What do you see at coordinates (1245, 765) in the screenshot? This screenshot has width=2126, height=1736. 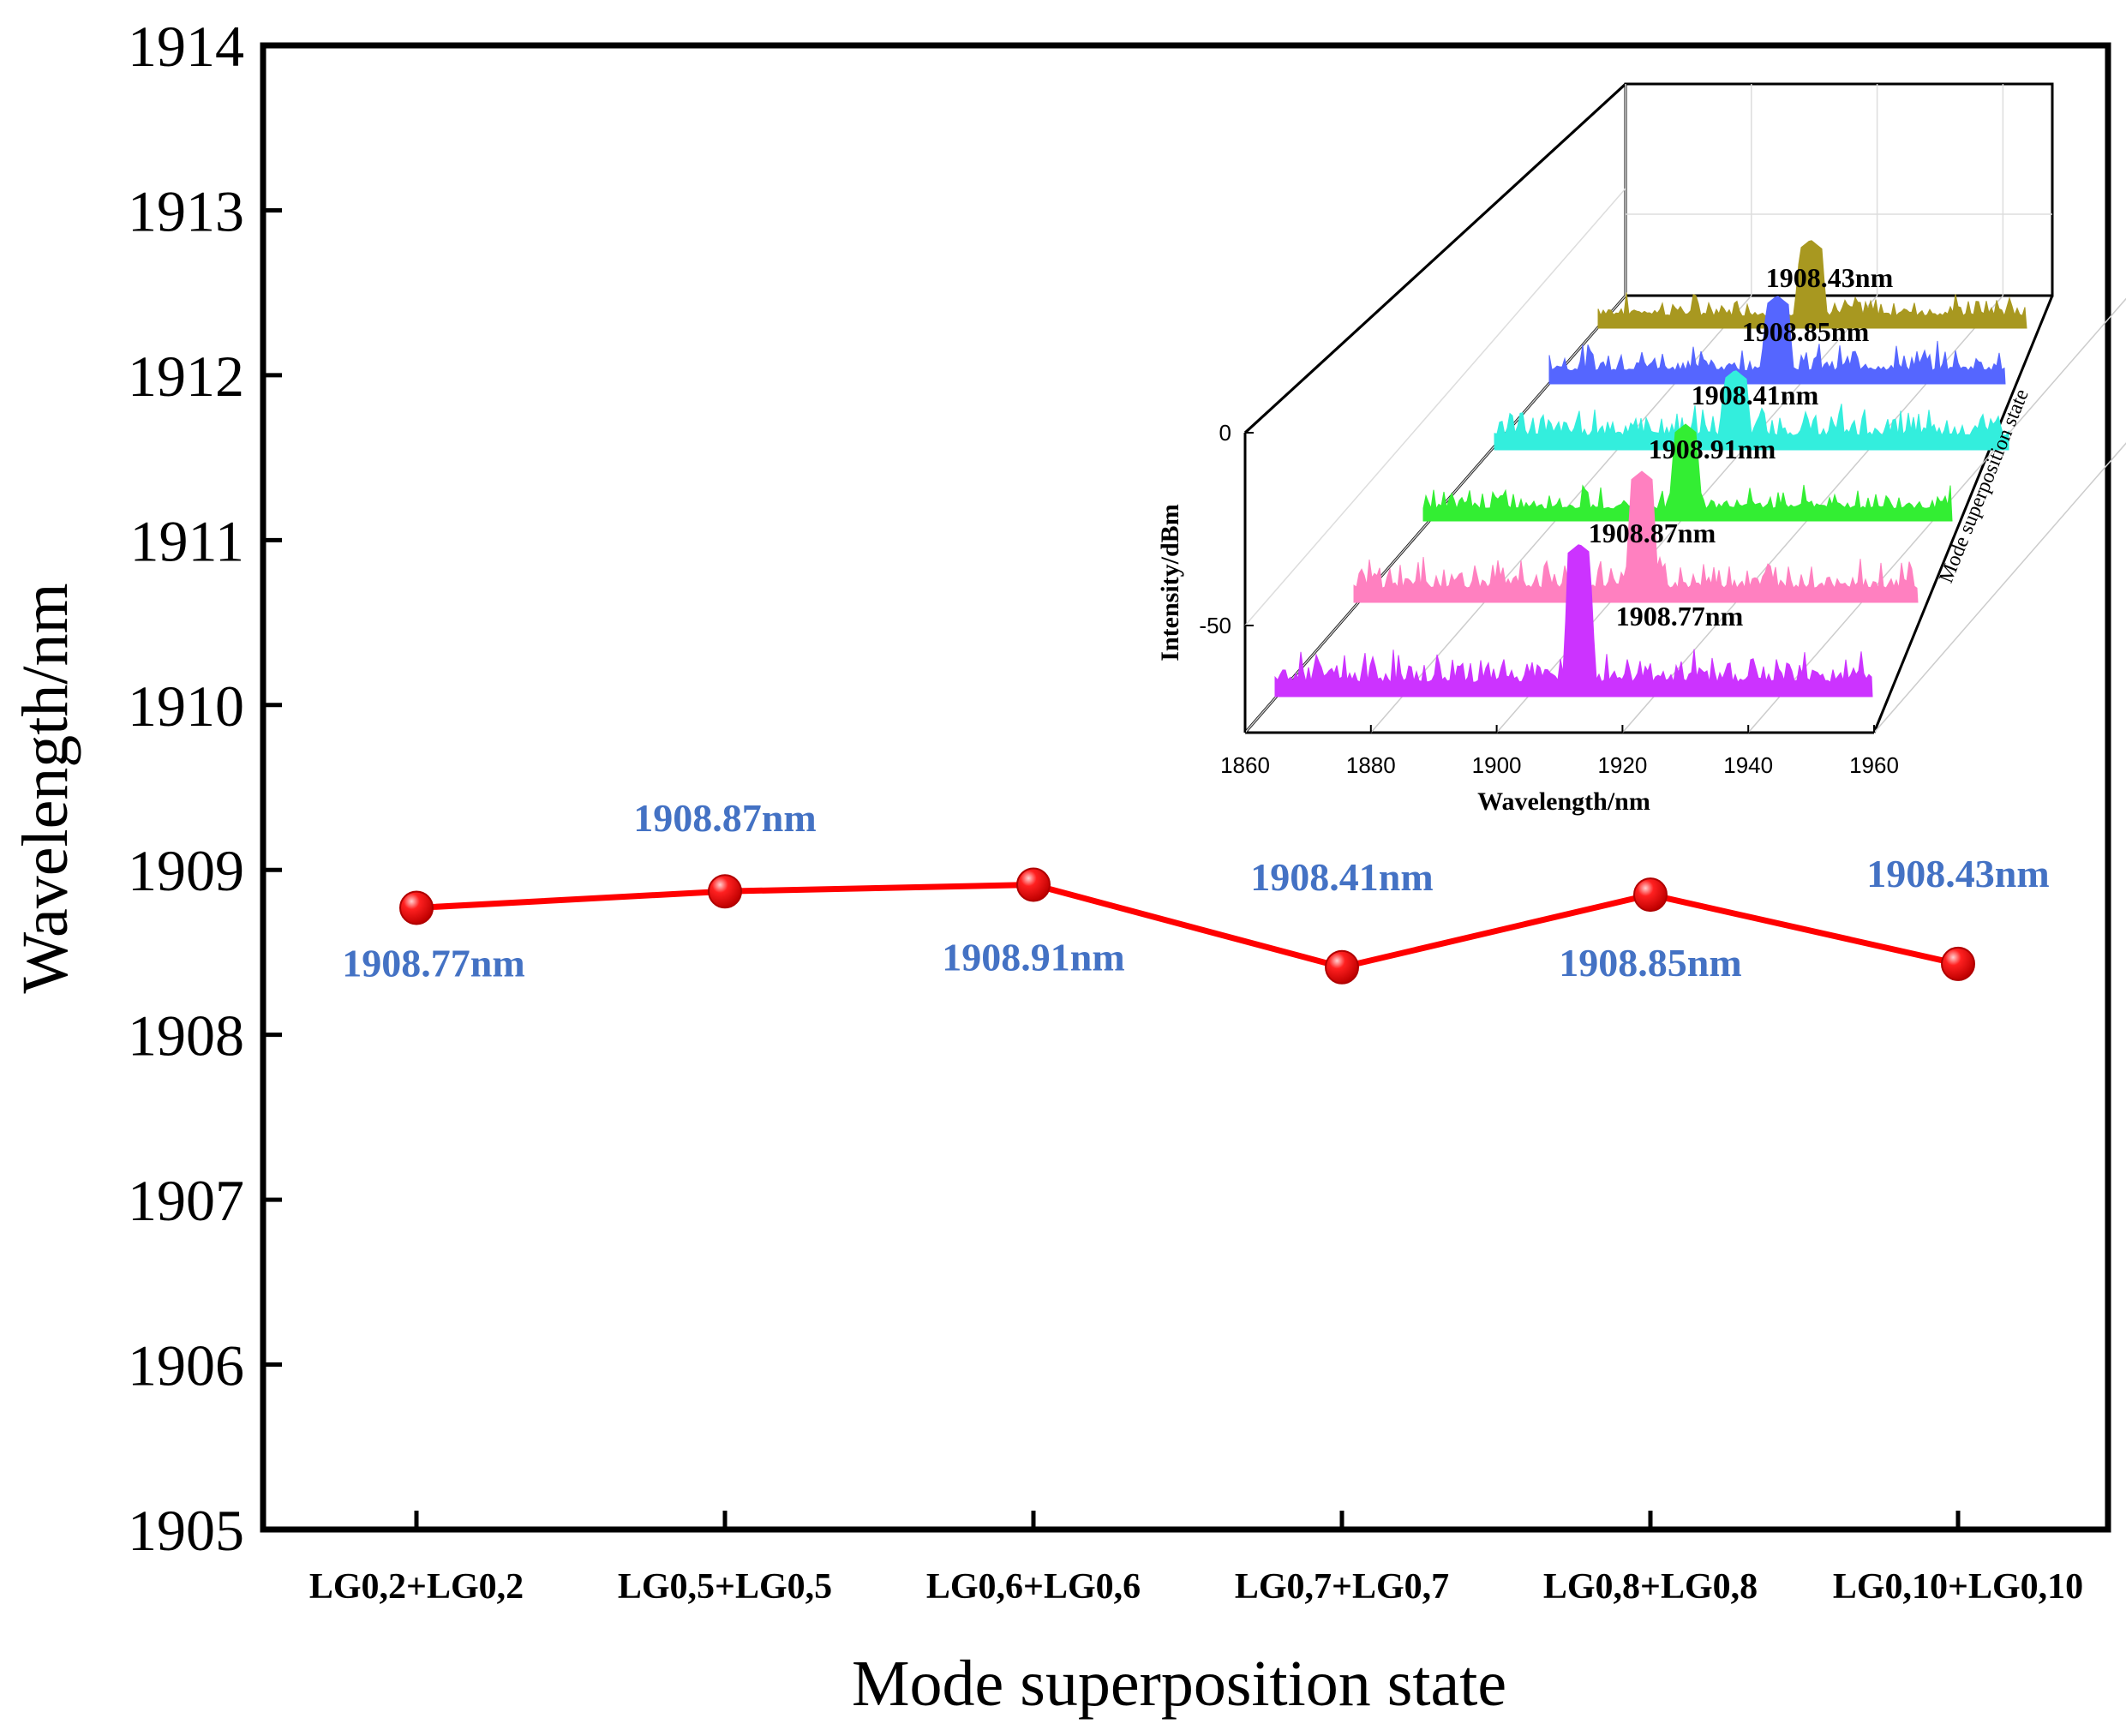 I see `inset-x-tick-label: 1860` at bounding box center [1245, 765].